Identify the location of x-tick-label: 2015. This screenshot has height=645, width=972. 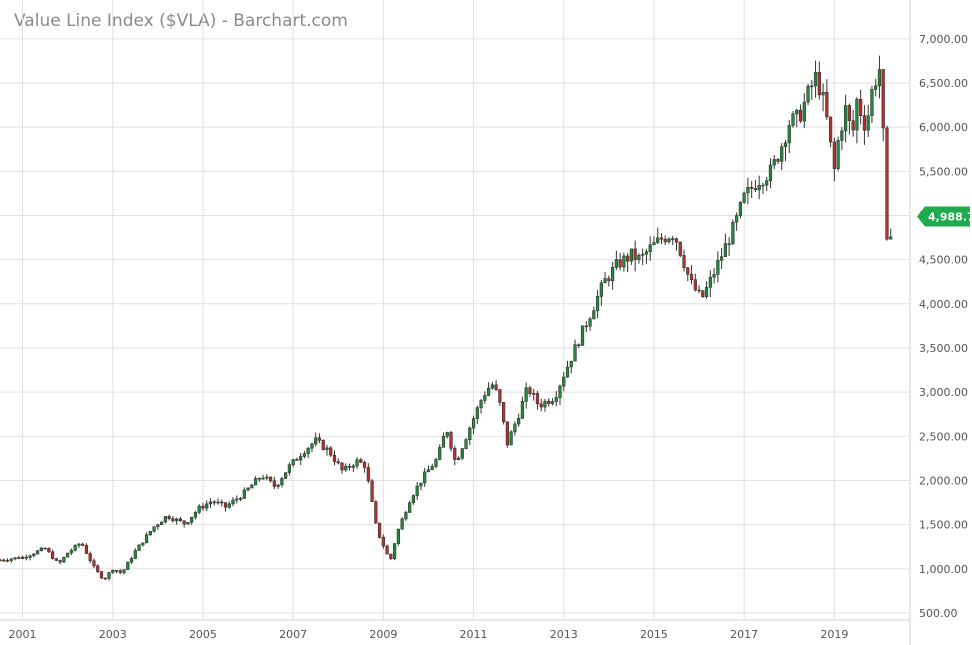
(654, 634).